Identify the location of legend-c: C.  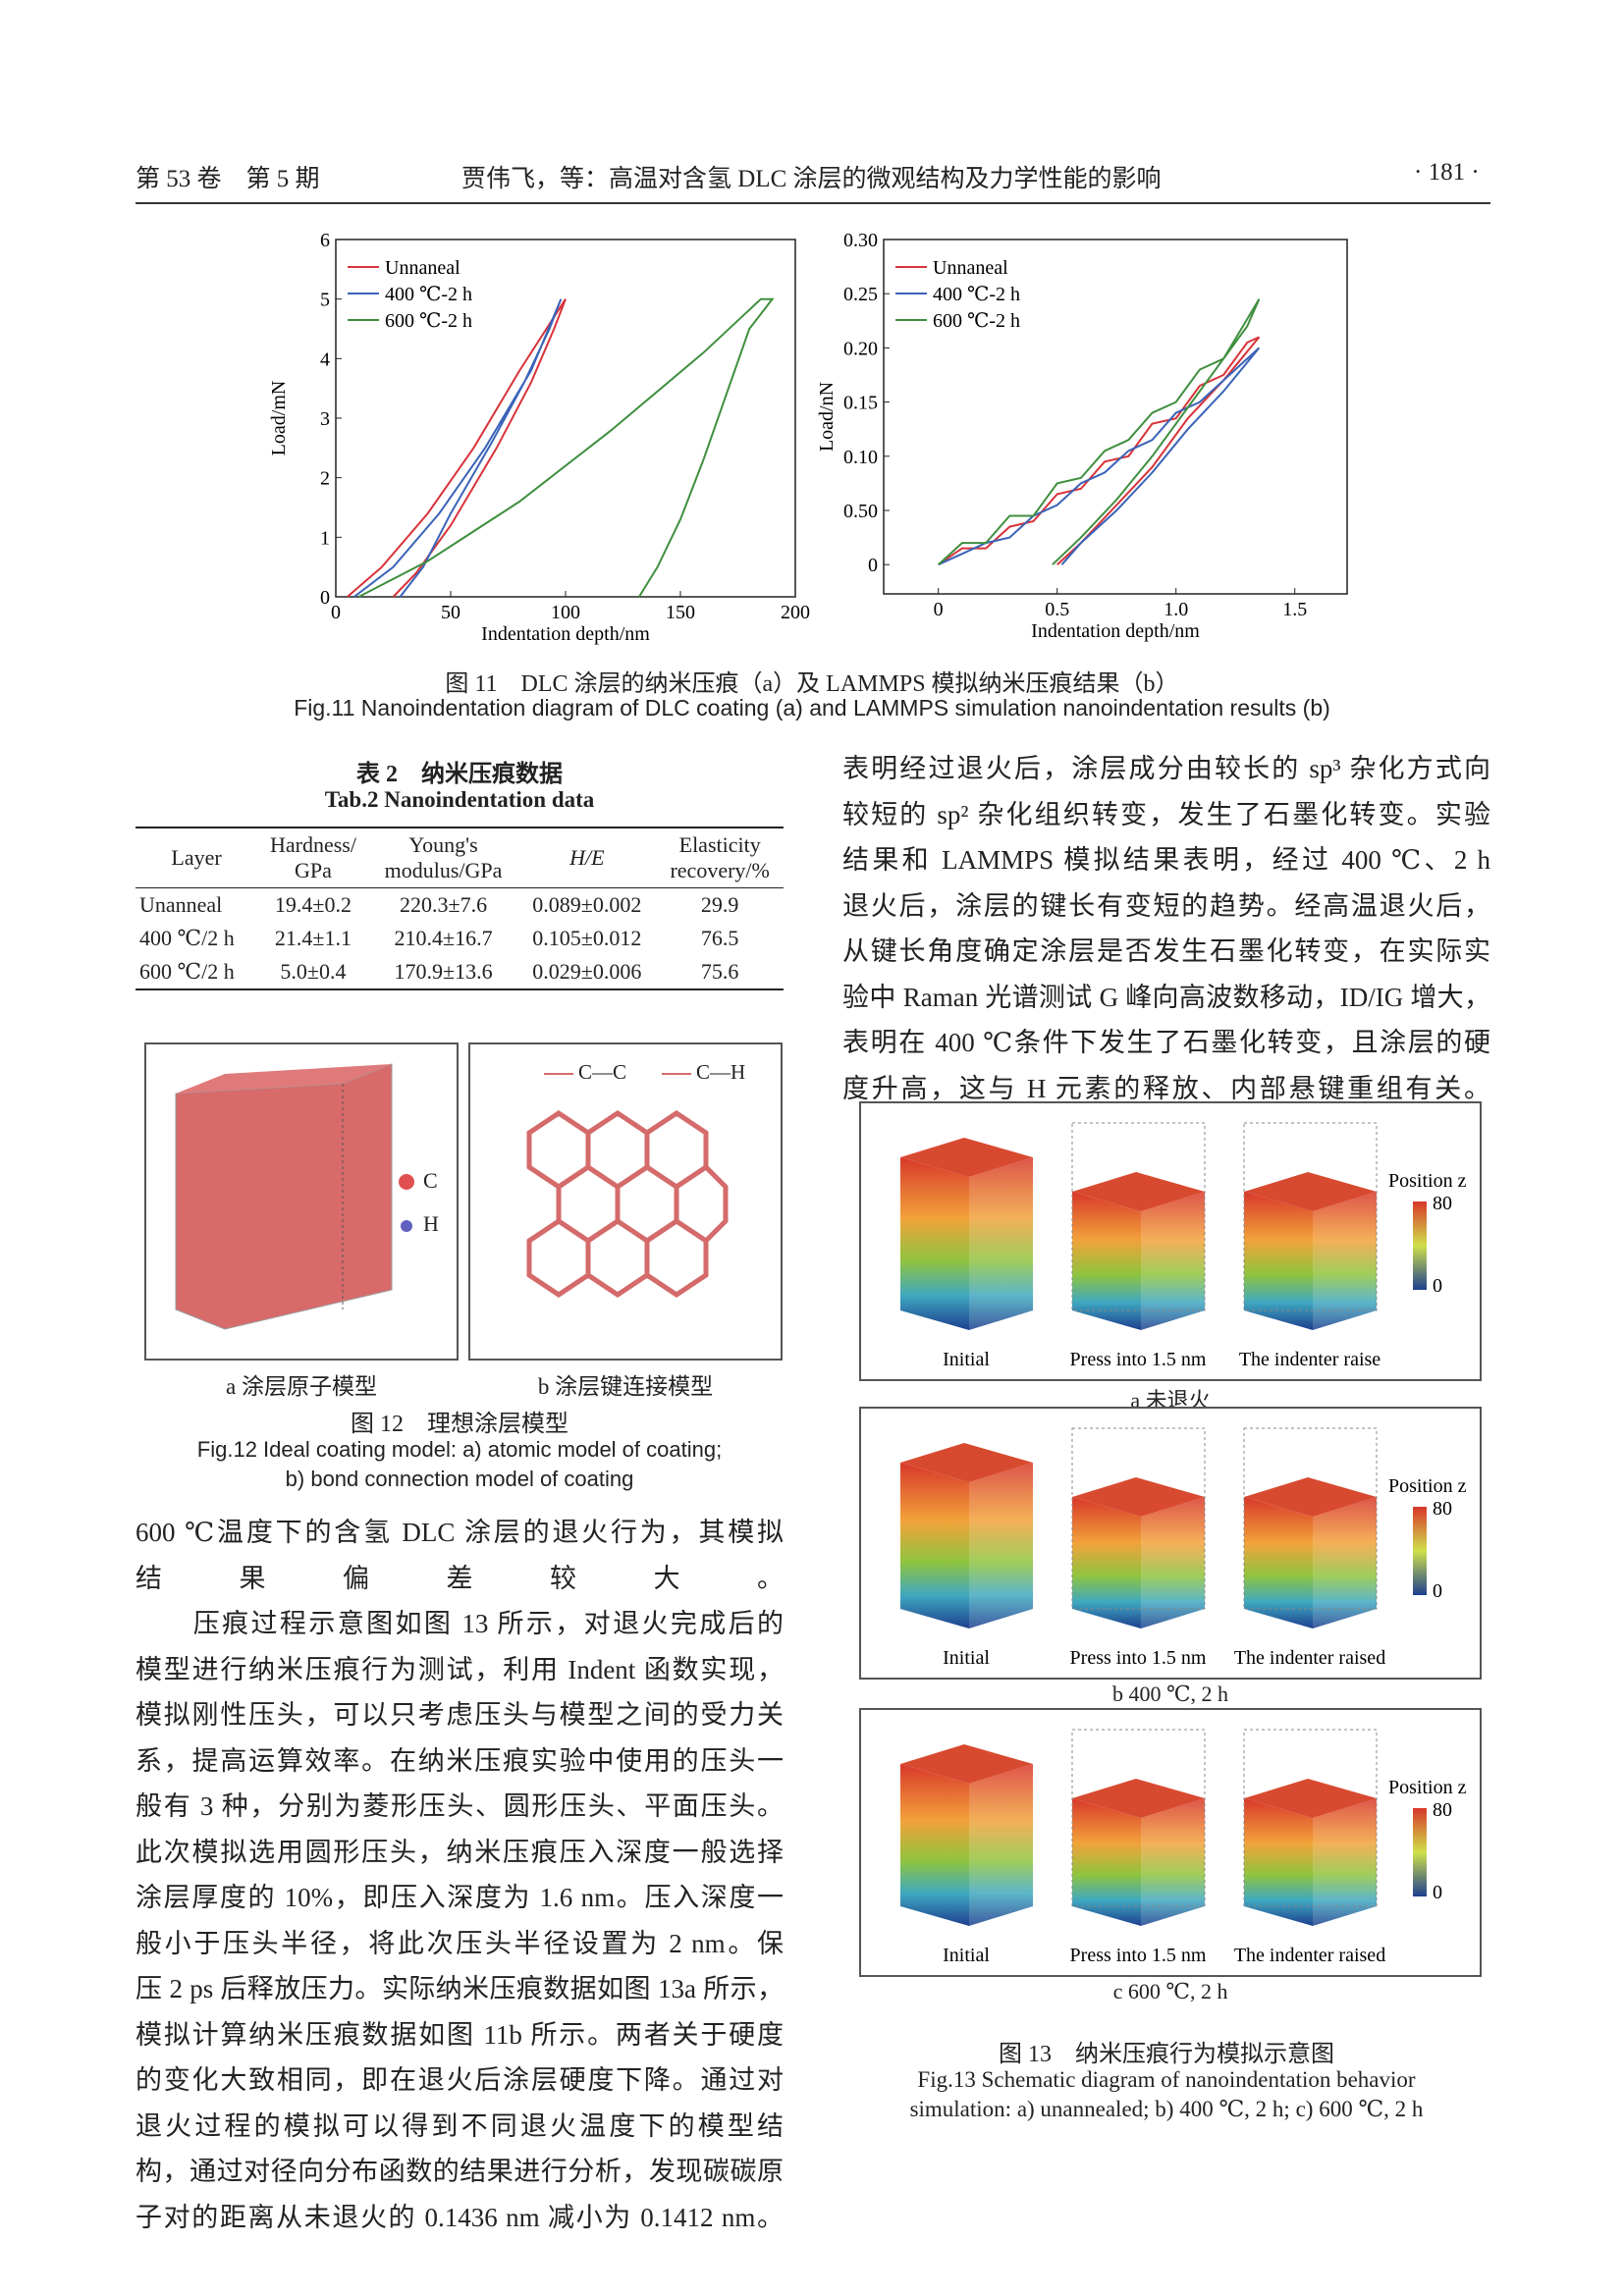
(430, 1180).